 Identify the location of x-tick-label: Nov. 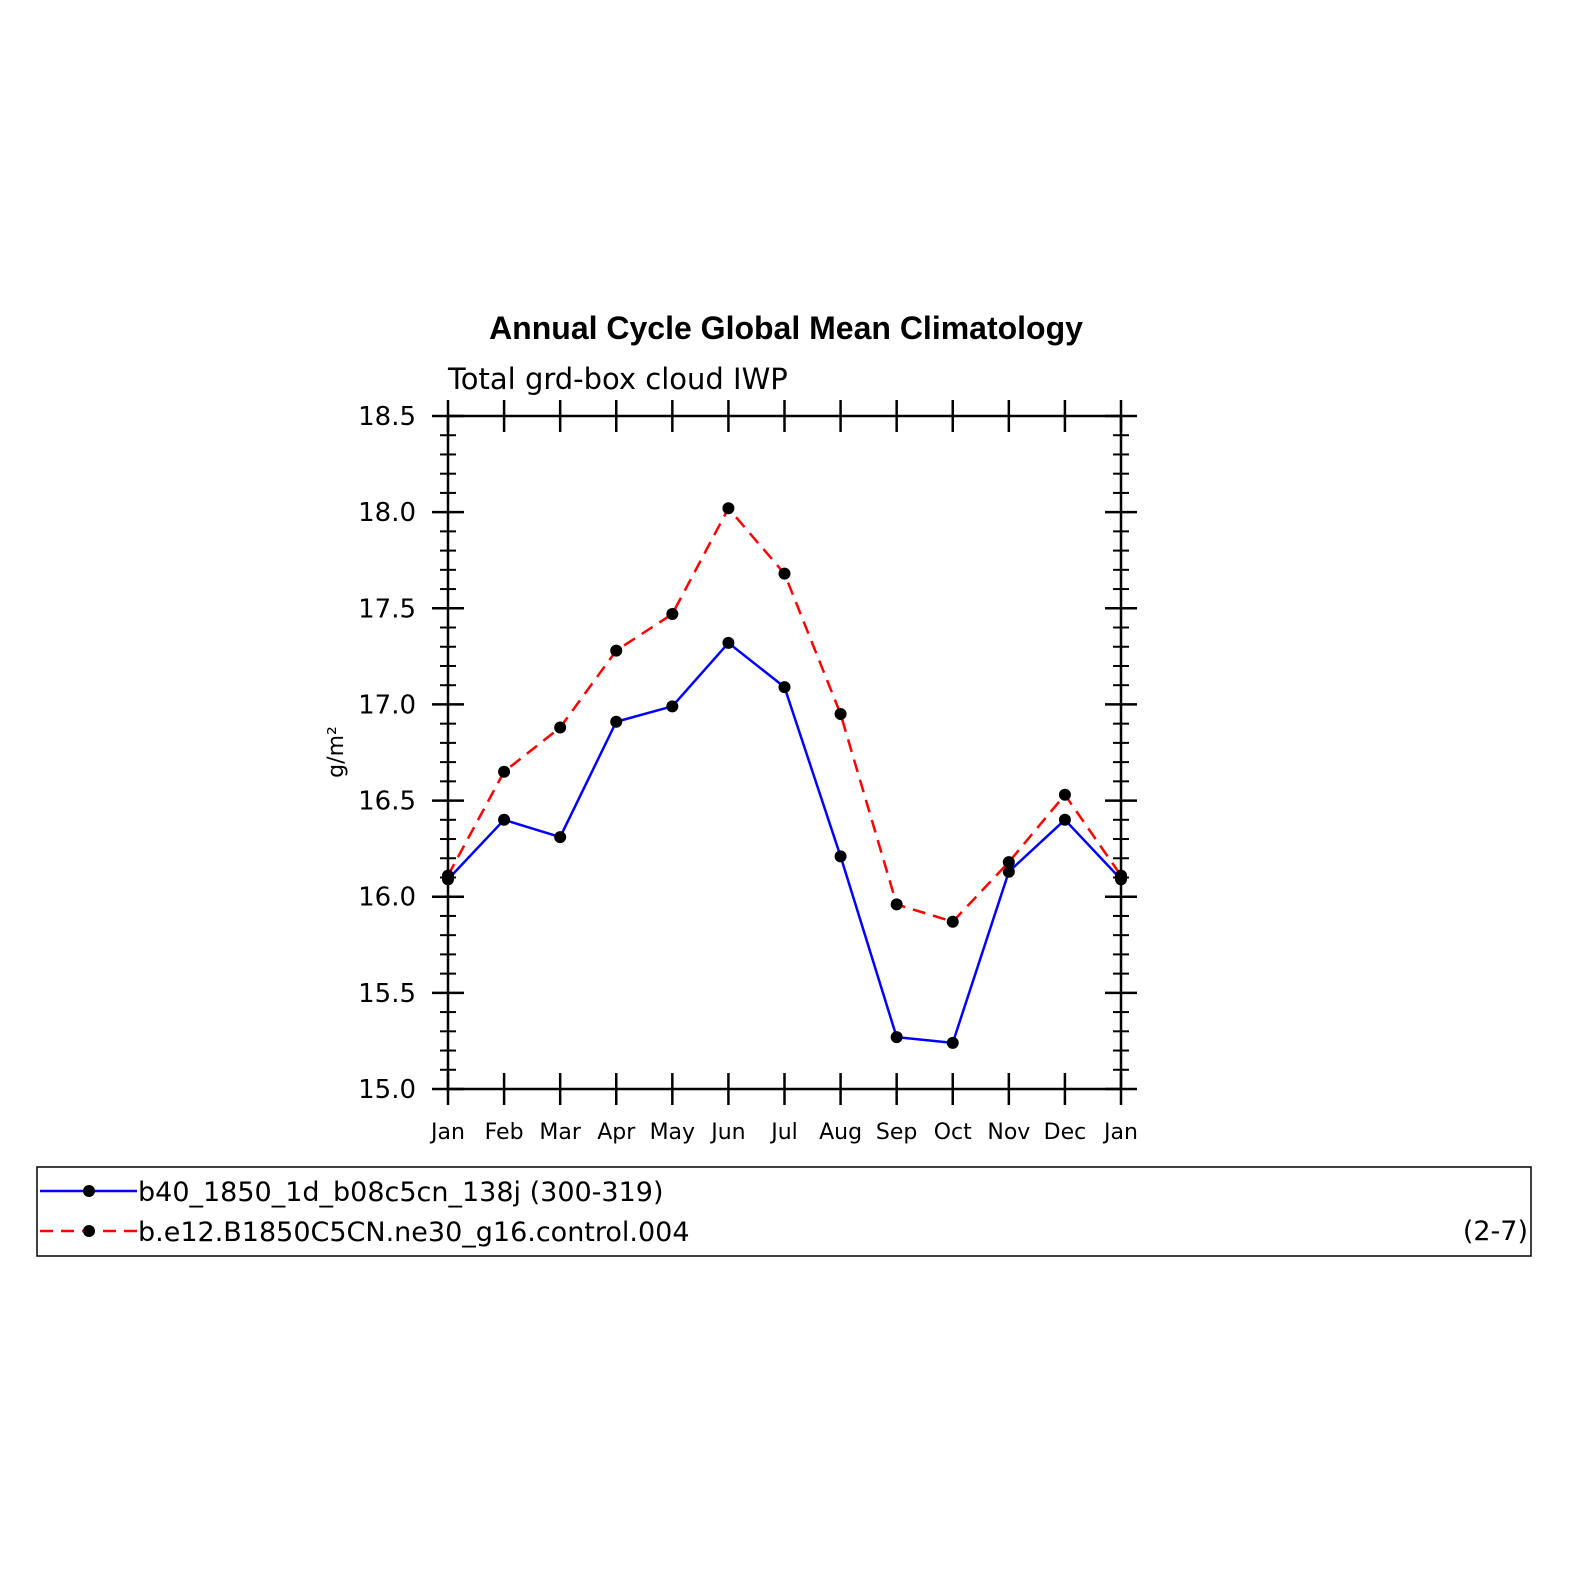
(1008, 1132).